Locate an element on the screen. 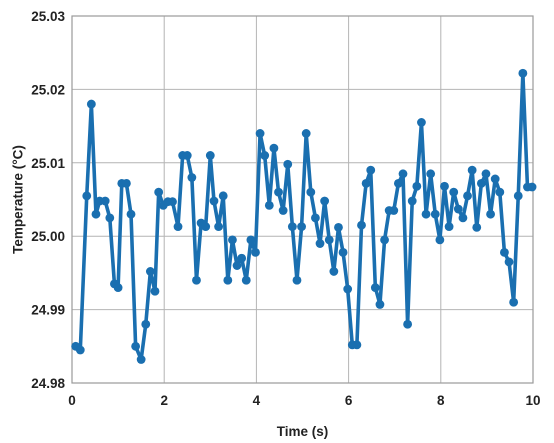 This screenshot has height=443, width=554. x-tick-label: 2 is located at coordinates (164, 400).